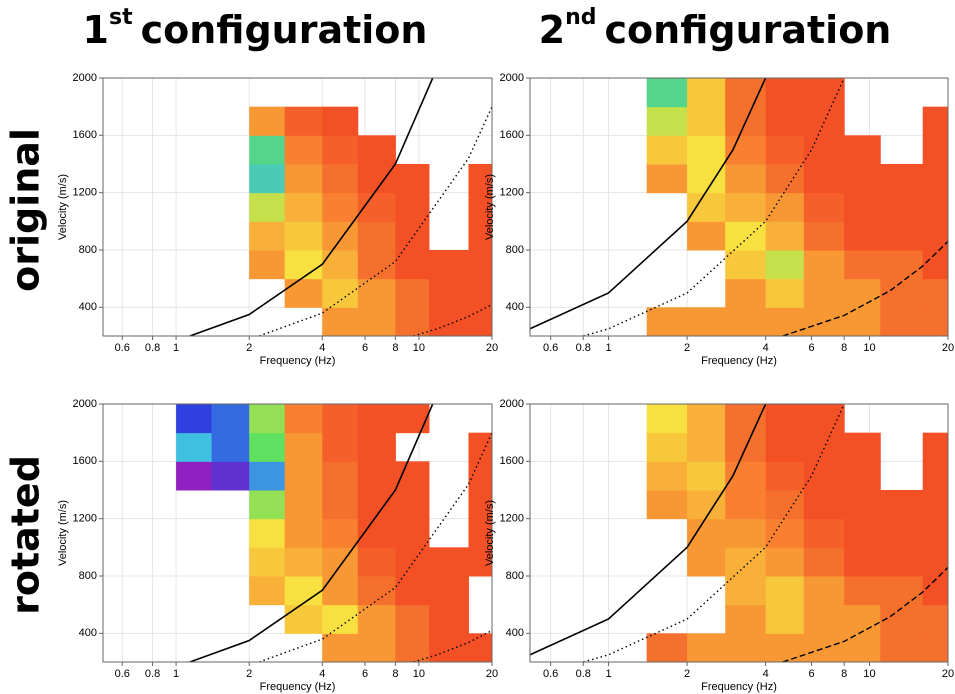 The width and height of the screenshot is (955, 694). I want to click on y-tick-label: 800, so click(88, 576).